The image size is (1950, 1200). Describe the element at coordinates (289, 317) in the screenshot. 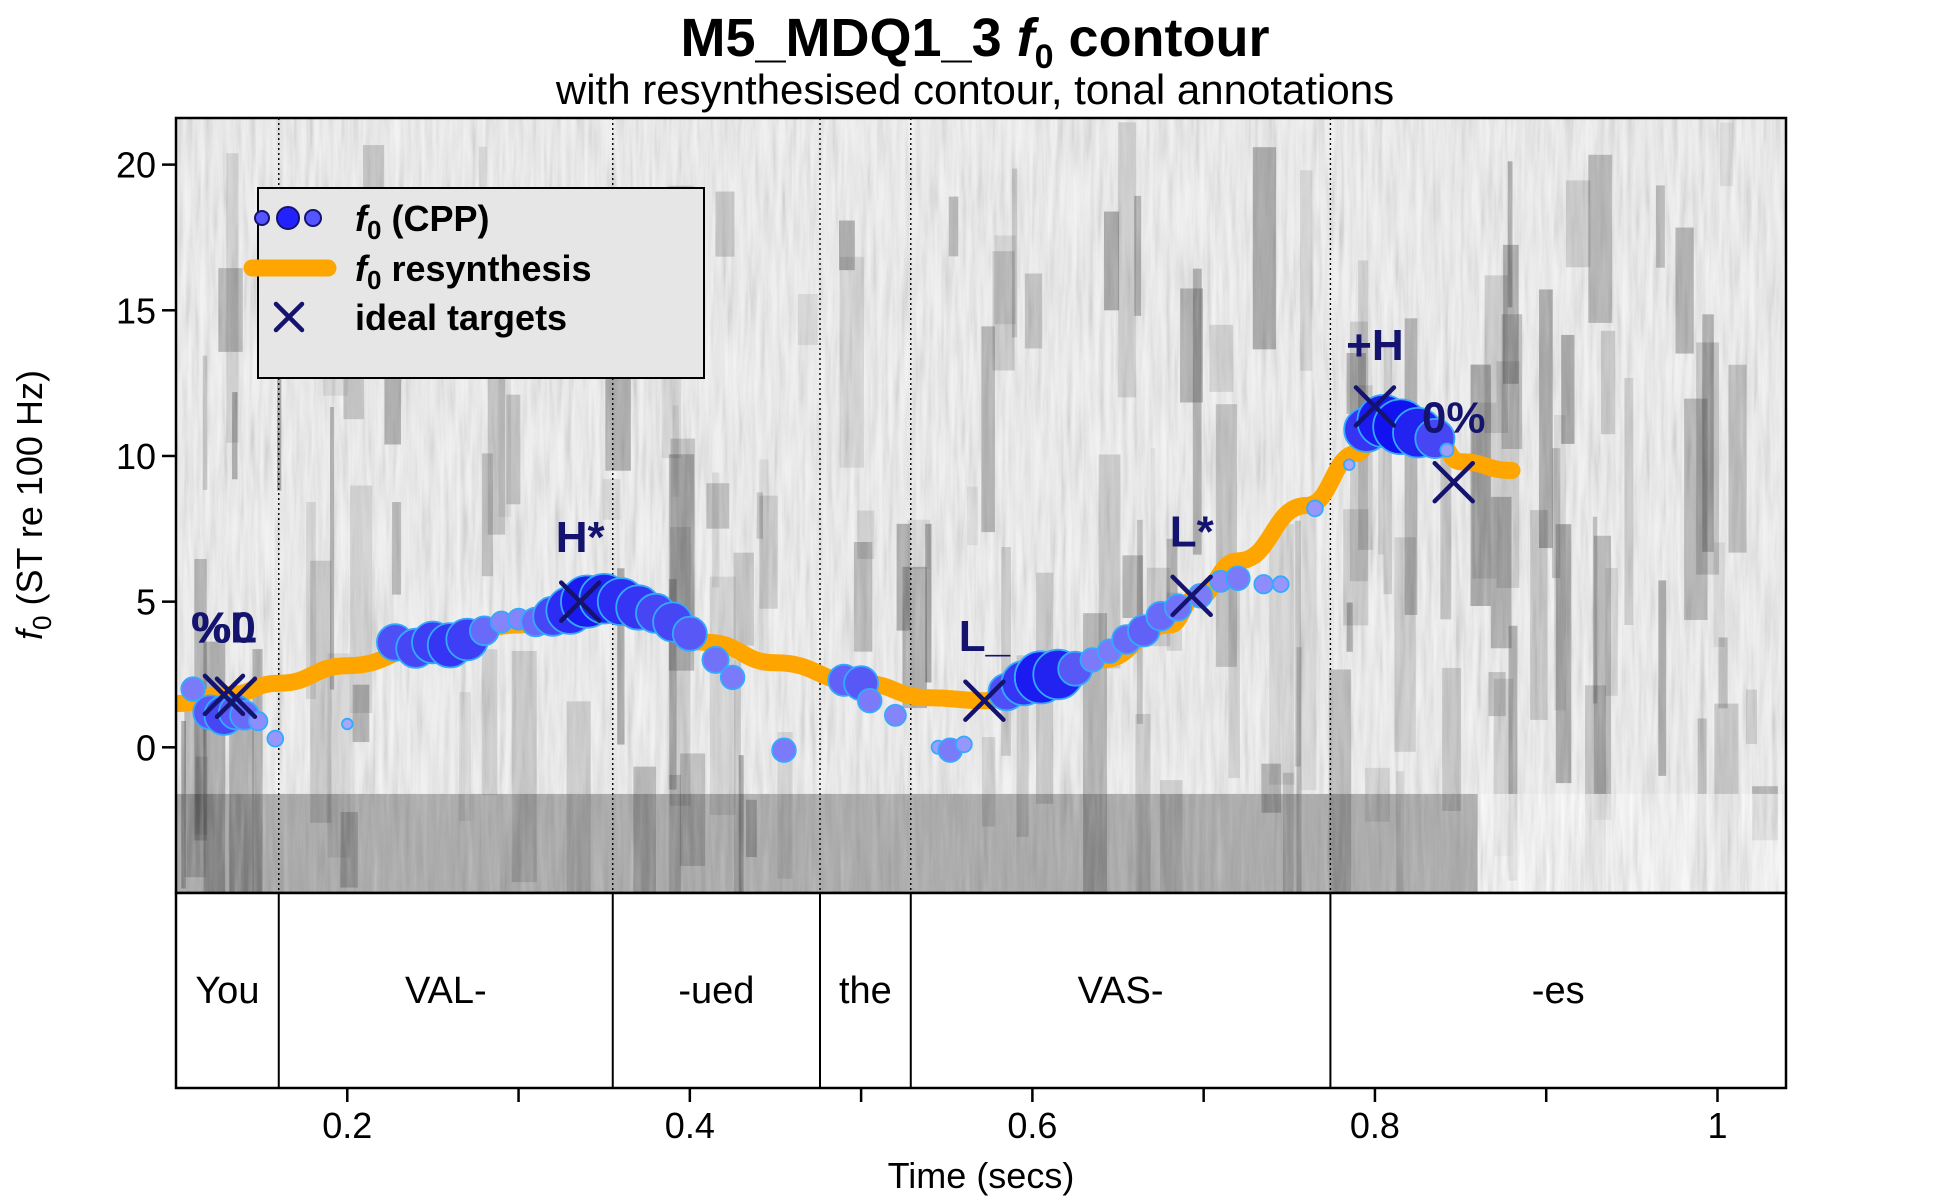

I see `legend-cross-swatch` at that location.